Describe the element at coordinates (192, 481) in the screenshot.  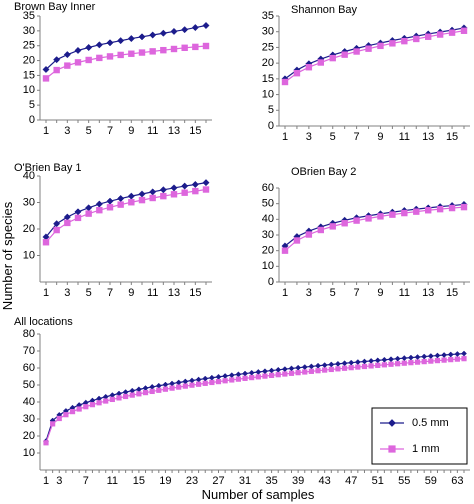
I see `x-tick-label: 23` at that location.